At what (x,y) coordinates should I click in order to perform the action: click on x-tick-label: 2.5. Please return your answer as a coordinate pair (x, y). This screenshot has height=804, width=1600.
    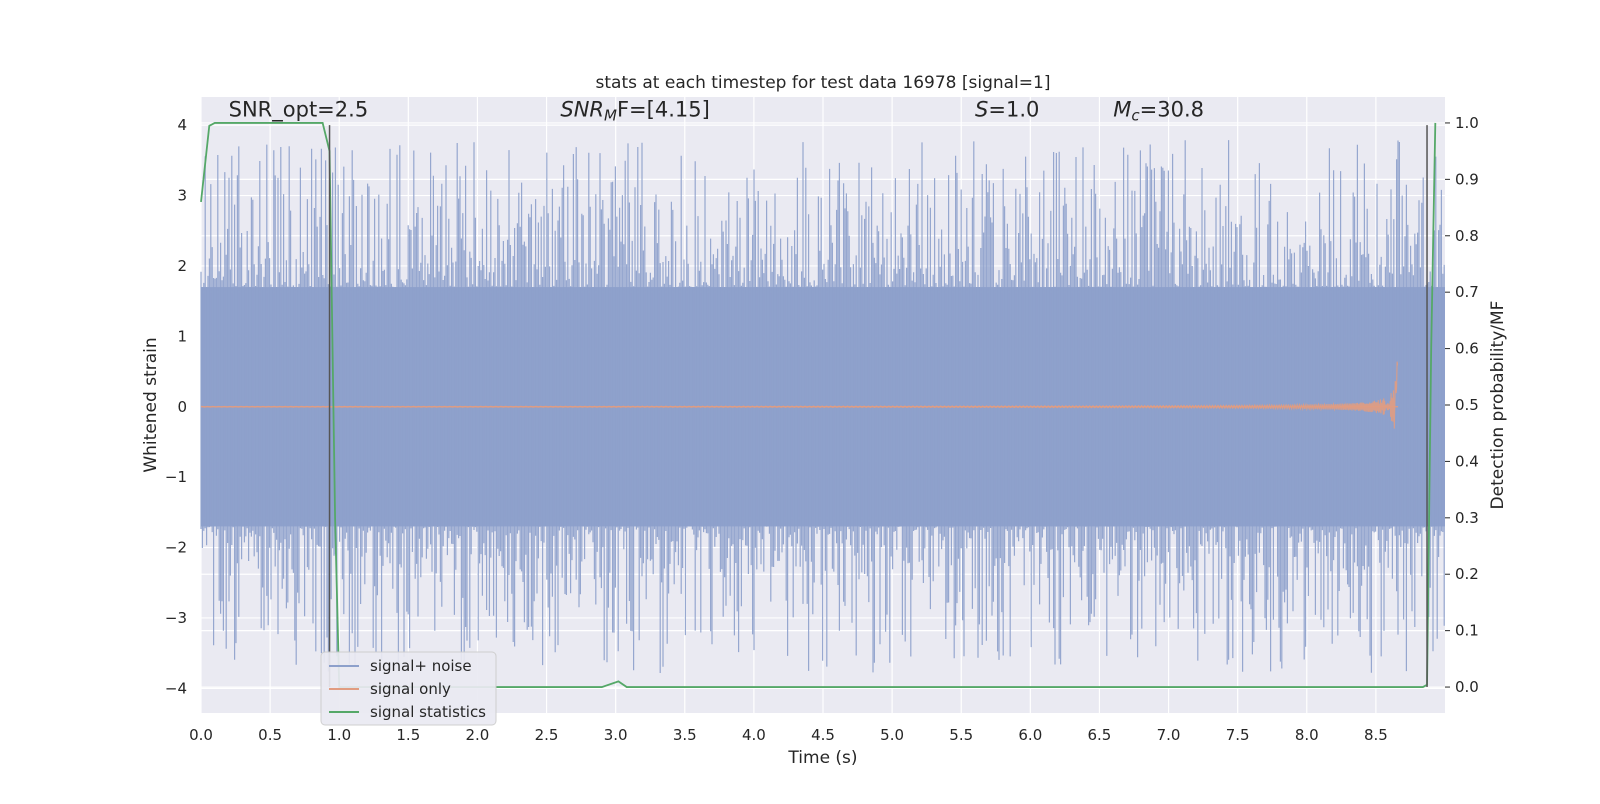
    Looking at the image, I should click on (547, 735).